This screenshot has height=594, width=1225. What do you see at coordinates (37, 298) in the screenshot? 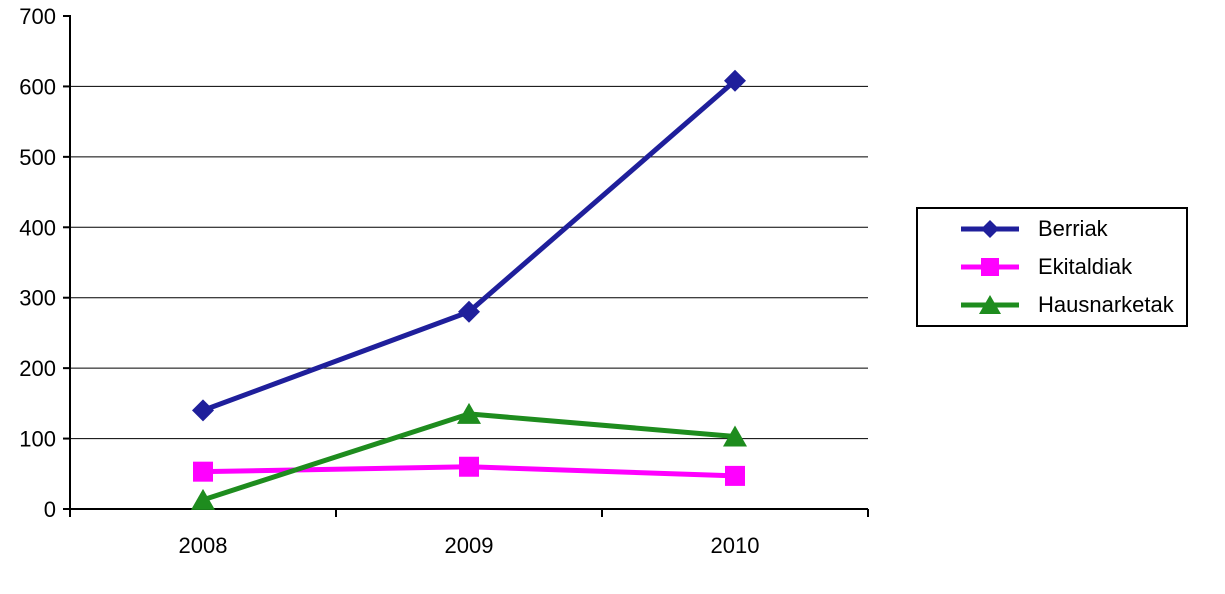
I see `y-axis-tick-label-300: 300` at bounding box center [37, 298].